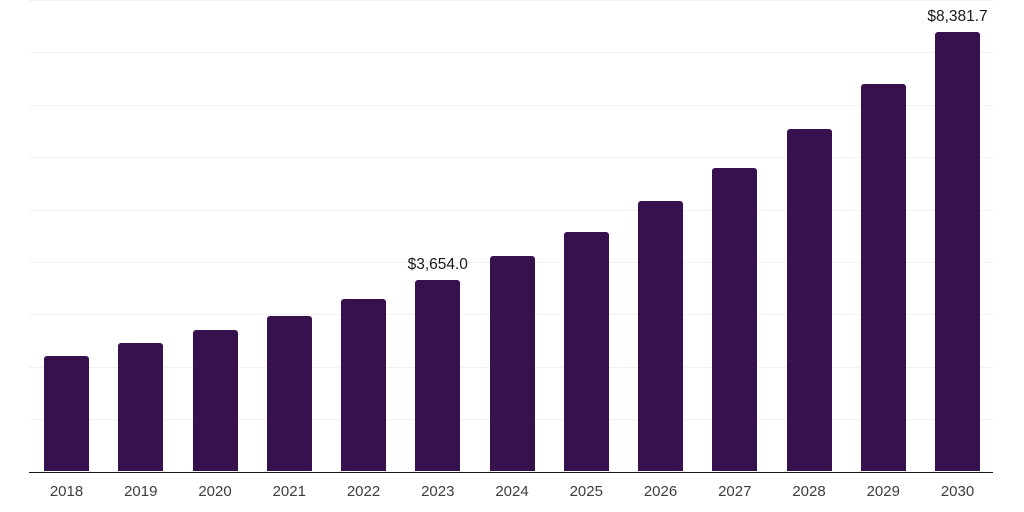 The height and width of the screenshot is (512, 1024). I want to click on x-tick-2019: 2019, so click(141, 491).